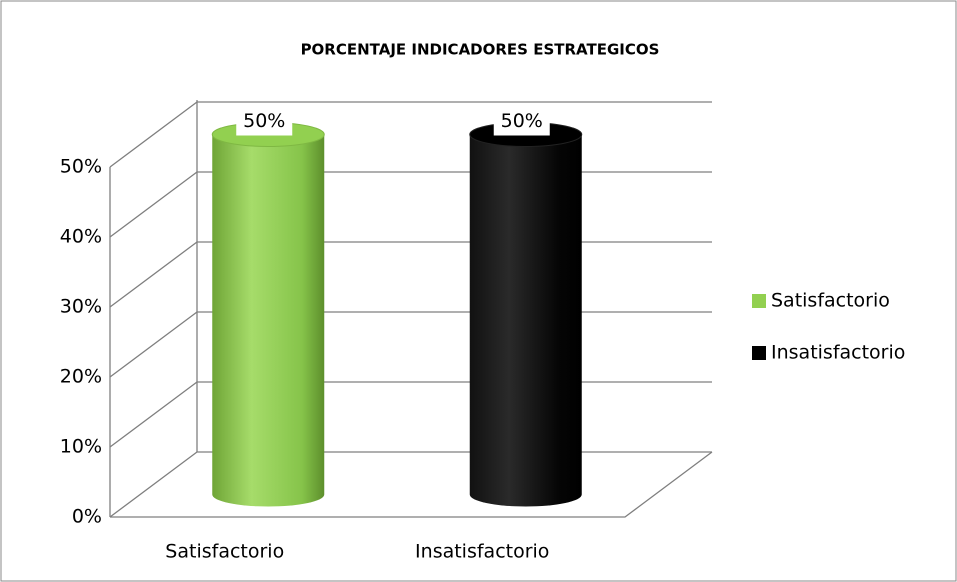  What do you see at coordinates (81, 167) in the screenshot?
I see `y-tick-label: 50%` at bounding box center [81, 167].